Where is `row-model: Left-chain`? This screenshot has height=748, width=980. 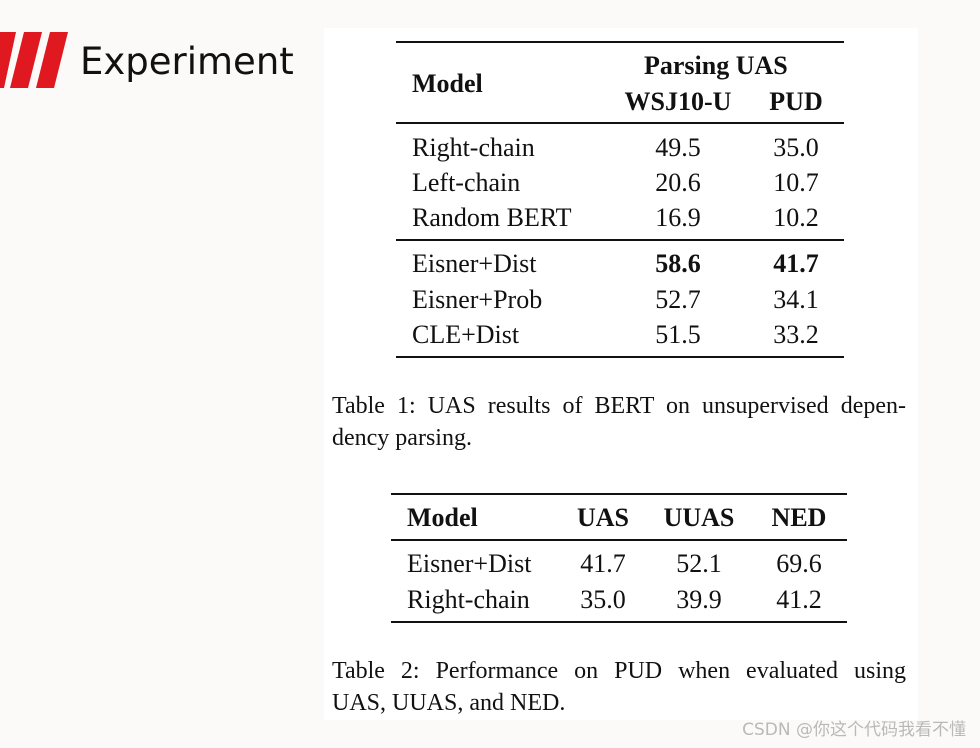 row-model: Left-chain is located at coordinates (466, 182).